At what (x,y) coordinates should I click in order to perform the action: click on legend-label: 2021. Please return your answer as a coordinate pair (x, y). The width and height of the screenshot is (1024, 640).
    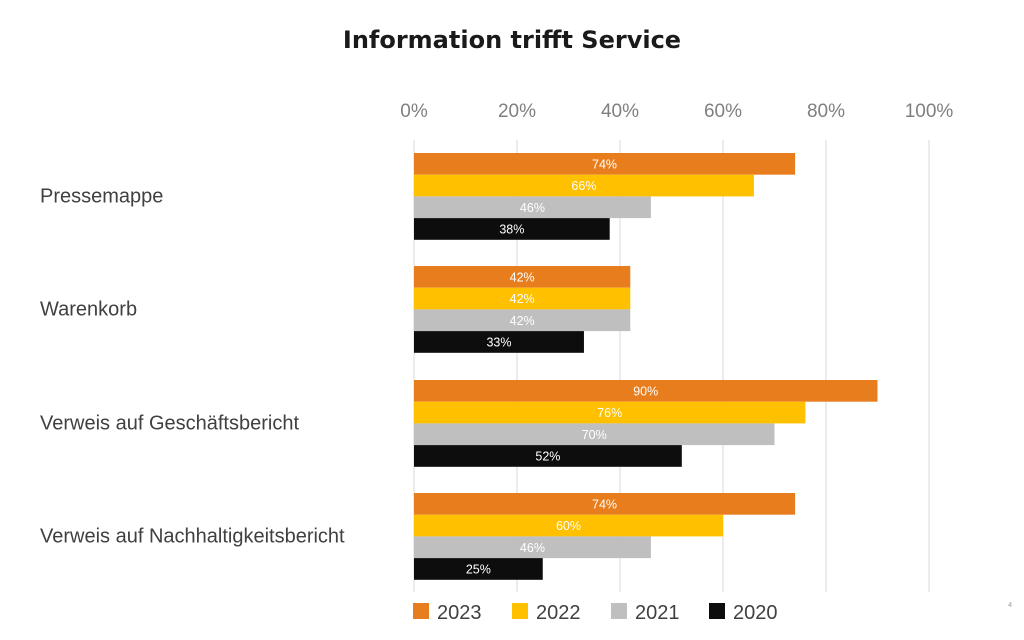
    Looking at the image, I should click on (657, 613).